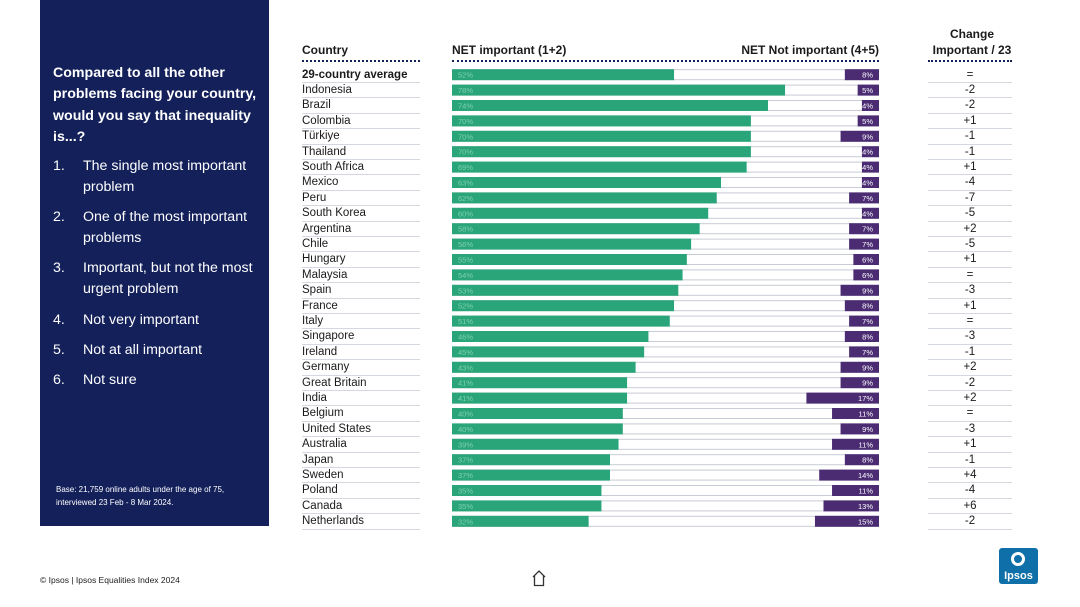 The height and width of the screenshot is (607, 1080). I want to click on country-label: Colombia, so click(326, 120).